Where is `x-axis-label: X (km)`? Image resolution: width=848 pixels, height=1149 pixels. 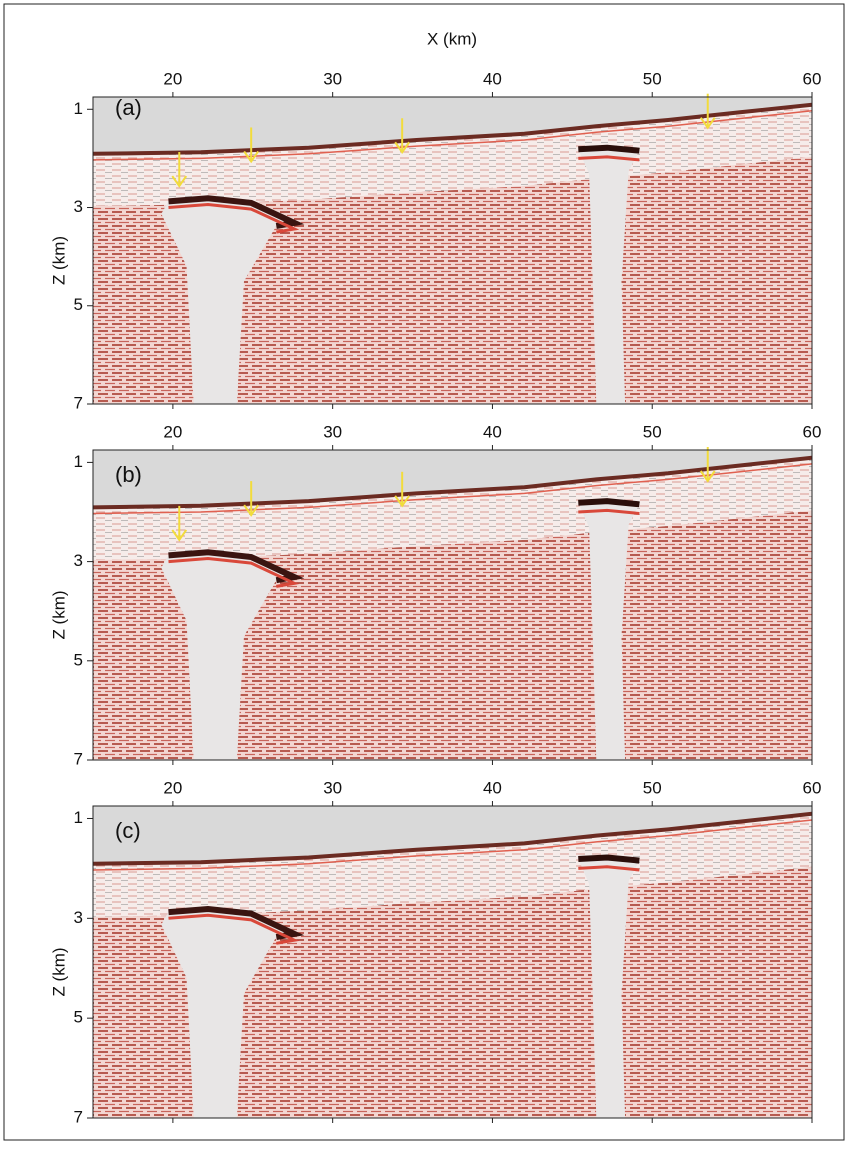
x-axis-label: X (km) is located at coordinates (452, 38).